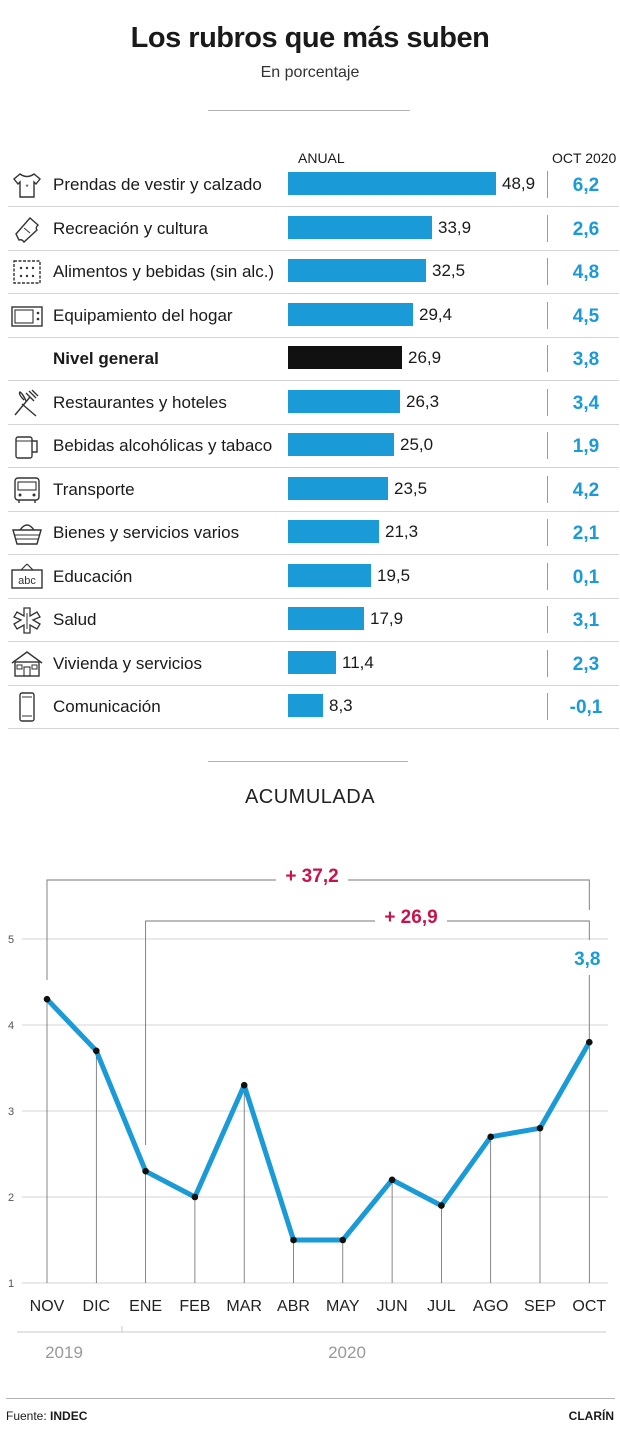  I want to click on row-label: Alimentos y bebidas (sin alc.), so click(164, 271).